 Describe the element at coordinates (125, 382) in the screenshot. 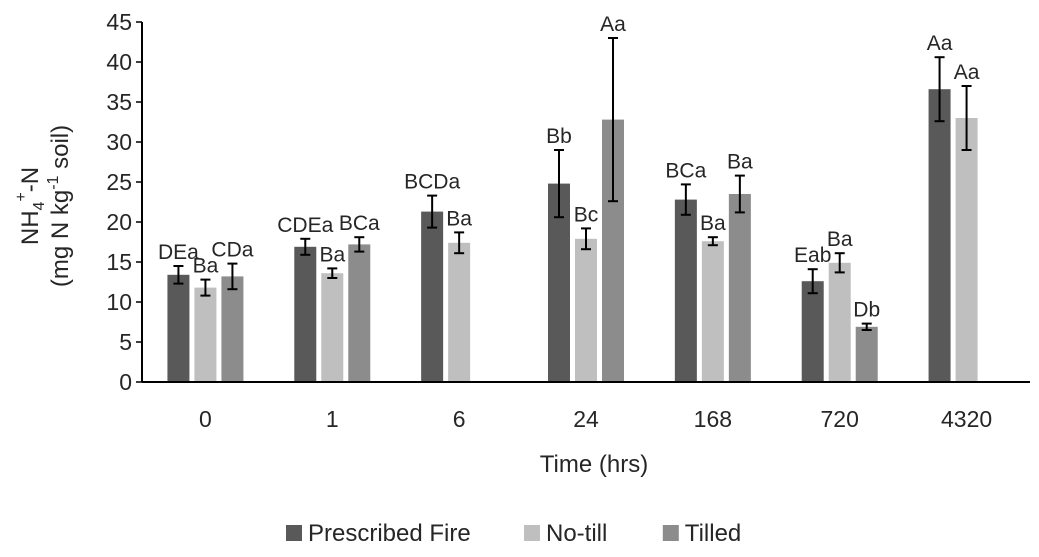

I see `y-tick-label: 0` at that location.